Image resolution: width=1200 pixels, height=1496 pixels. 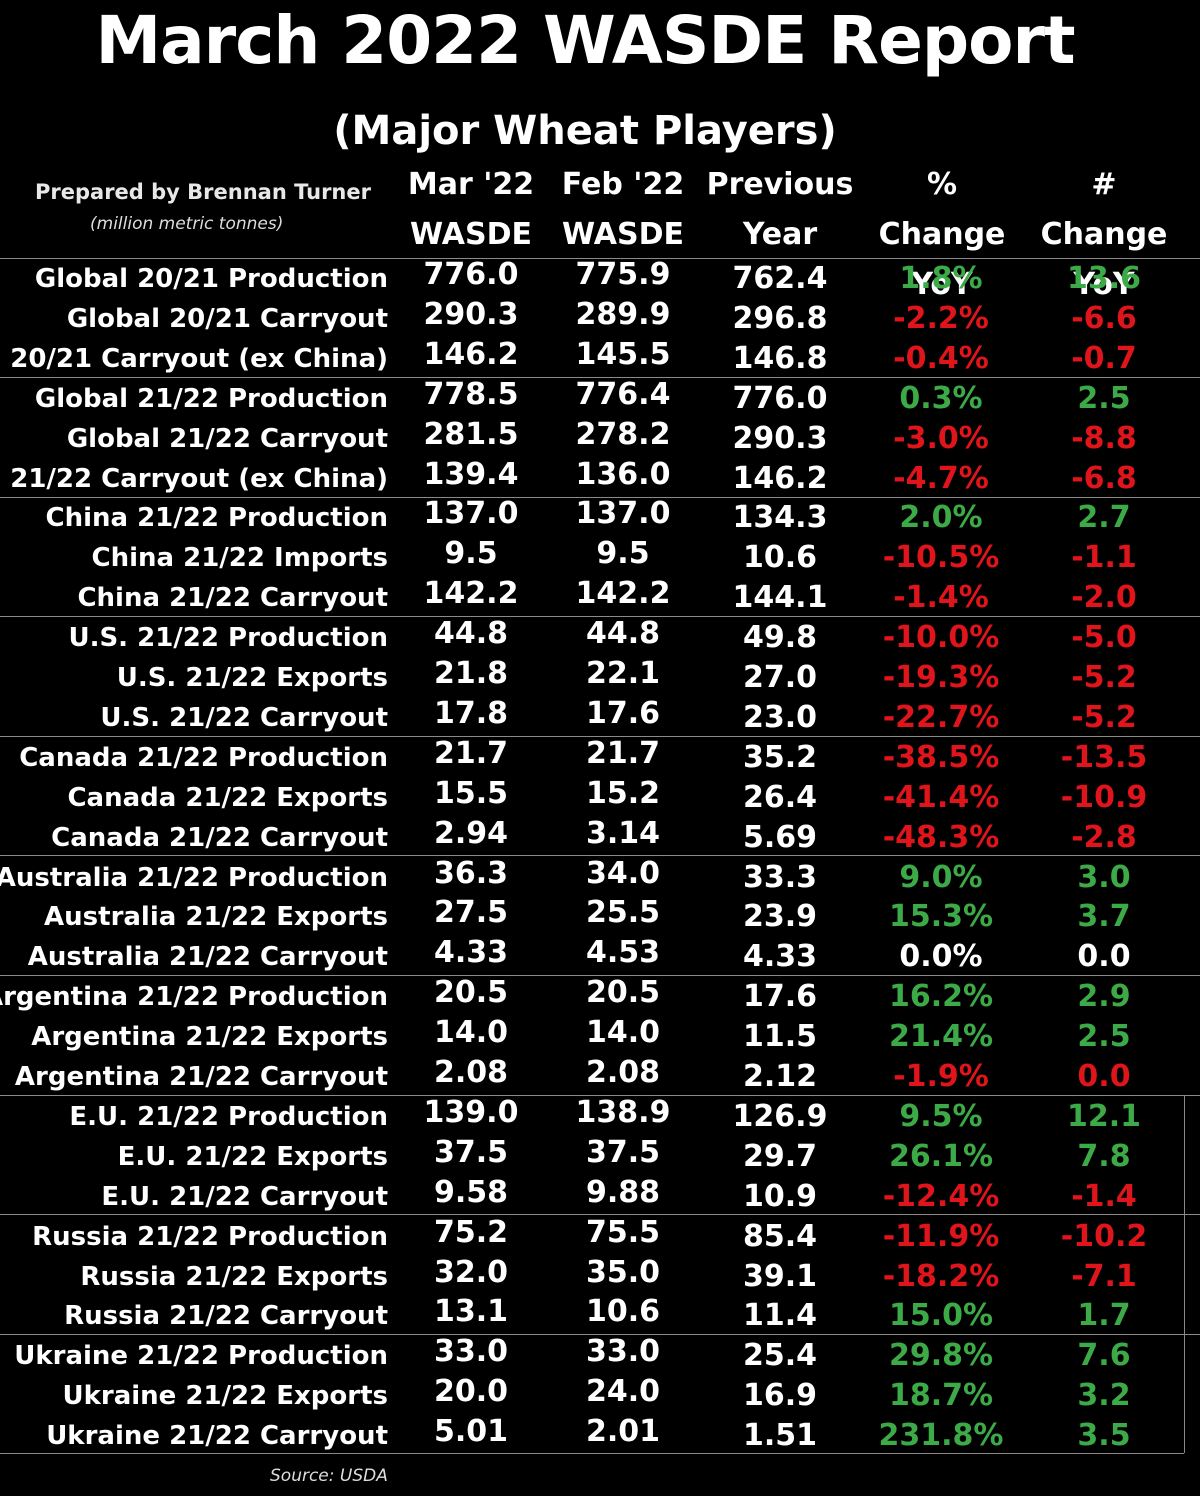 What do you see at coordinates (194, 877) in the screenshot?
I see `row-label: Australia 21/22 Production` at bounding box center [194, 877].